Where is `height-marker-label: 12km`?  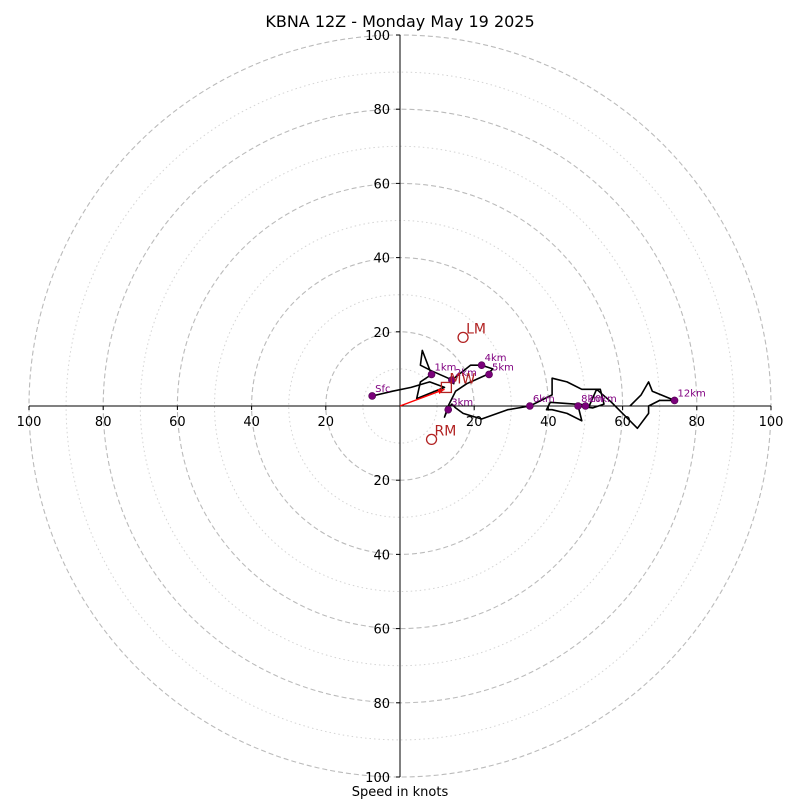
height-marker-label: 12km is located at coordinates (692, 393).